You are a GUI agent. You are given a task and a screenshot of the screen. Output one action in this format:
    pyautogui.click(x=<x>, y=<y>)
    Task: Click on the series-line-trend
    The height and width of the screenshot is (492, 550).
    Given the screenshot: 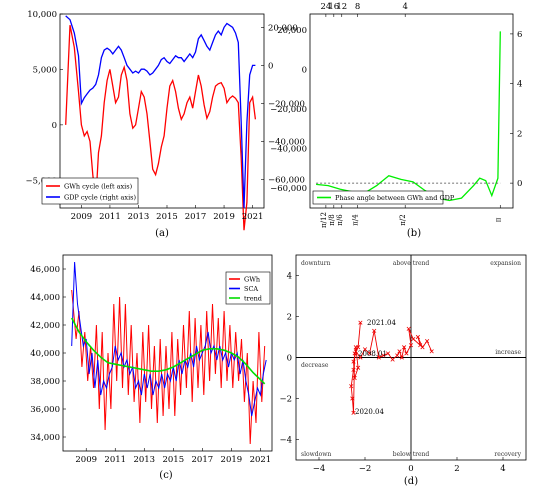 What is the action you would take?
    pyautogui.click(x=168, y=351)
    